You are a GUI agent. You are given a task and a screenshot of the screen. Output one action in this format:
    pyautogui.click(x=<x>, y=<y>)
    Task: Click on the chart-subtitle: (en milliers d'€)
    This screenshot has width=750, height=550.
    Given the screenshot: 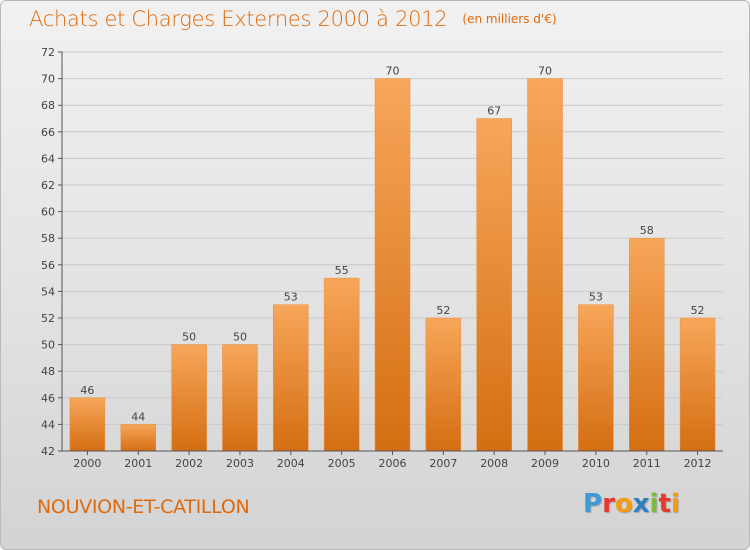 What is the action you would take?
    pyautogui.click(x=509, y=19)
    